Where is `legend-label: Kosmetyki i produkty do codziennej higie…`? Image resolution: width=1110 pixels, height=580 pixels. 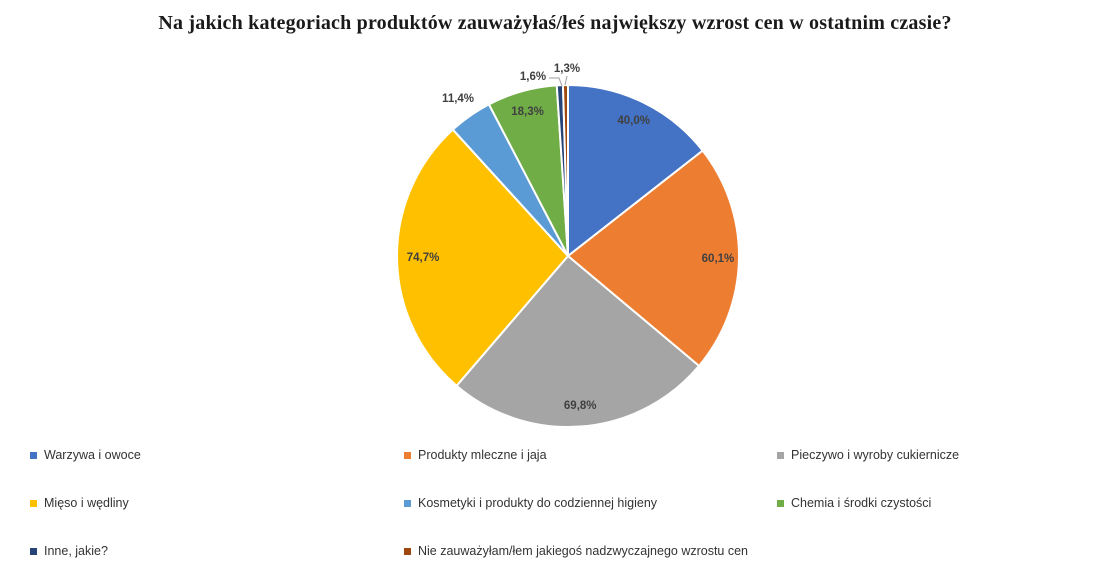 legend-label: Kosmetyki i produkty do codziennej higie… is located at coordinates (538, 503).